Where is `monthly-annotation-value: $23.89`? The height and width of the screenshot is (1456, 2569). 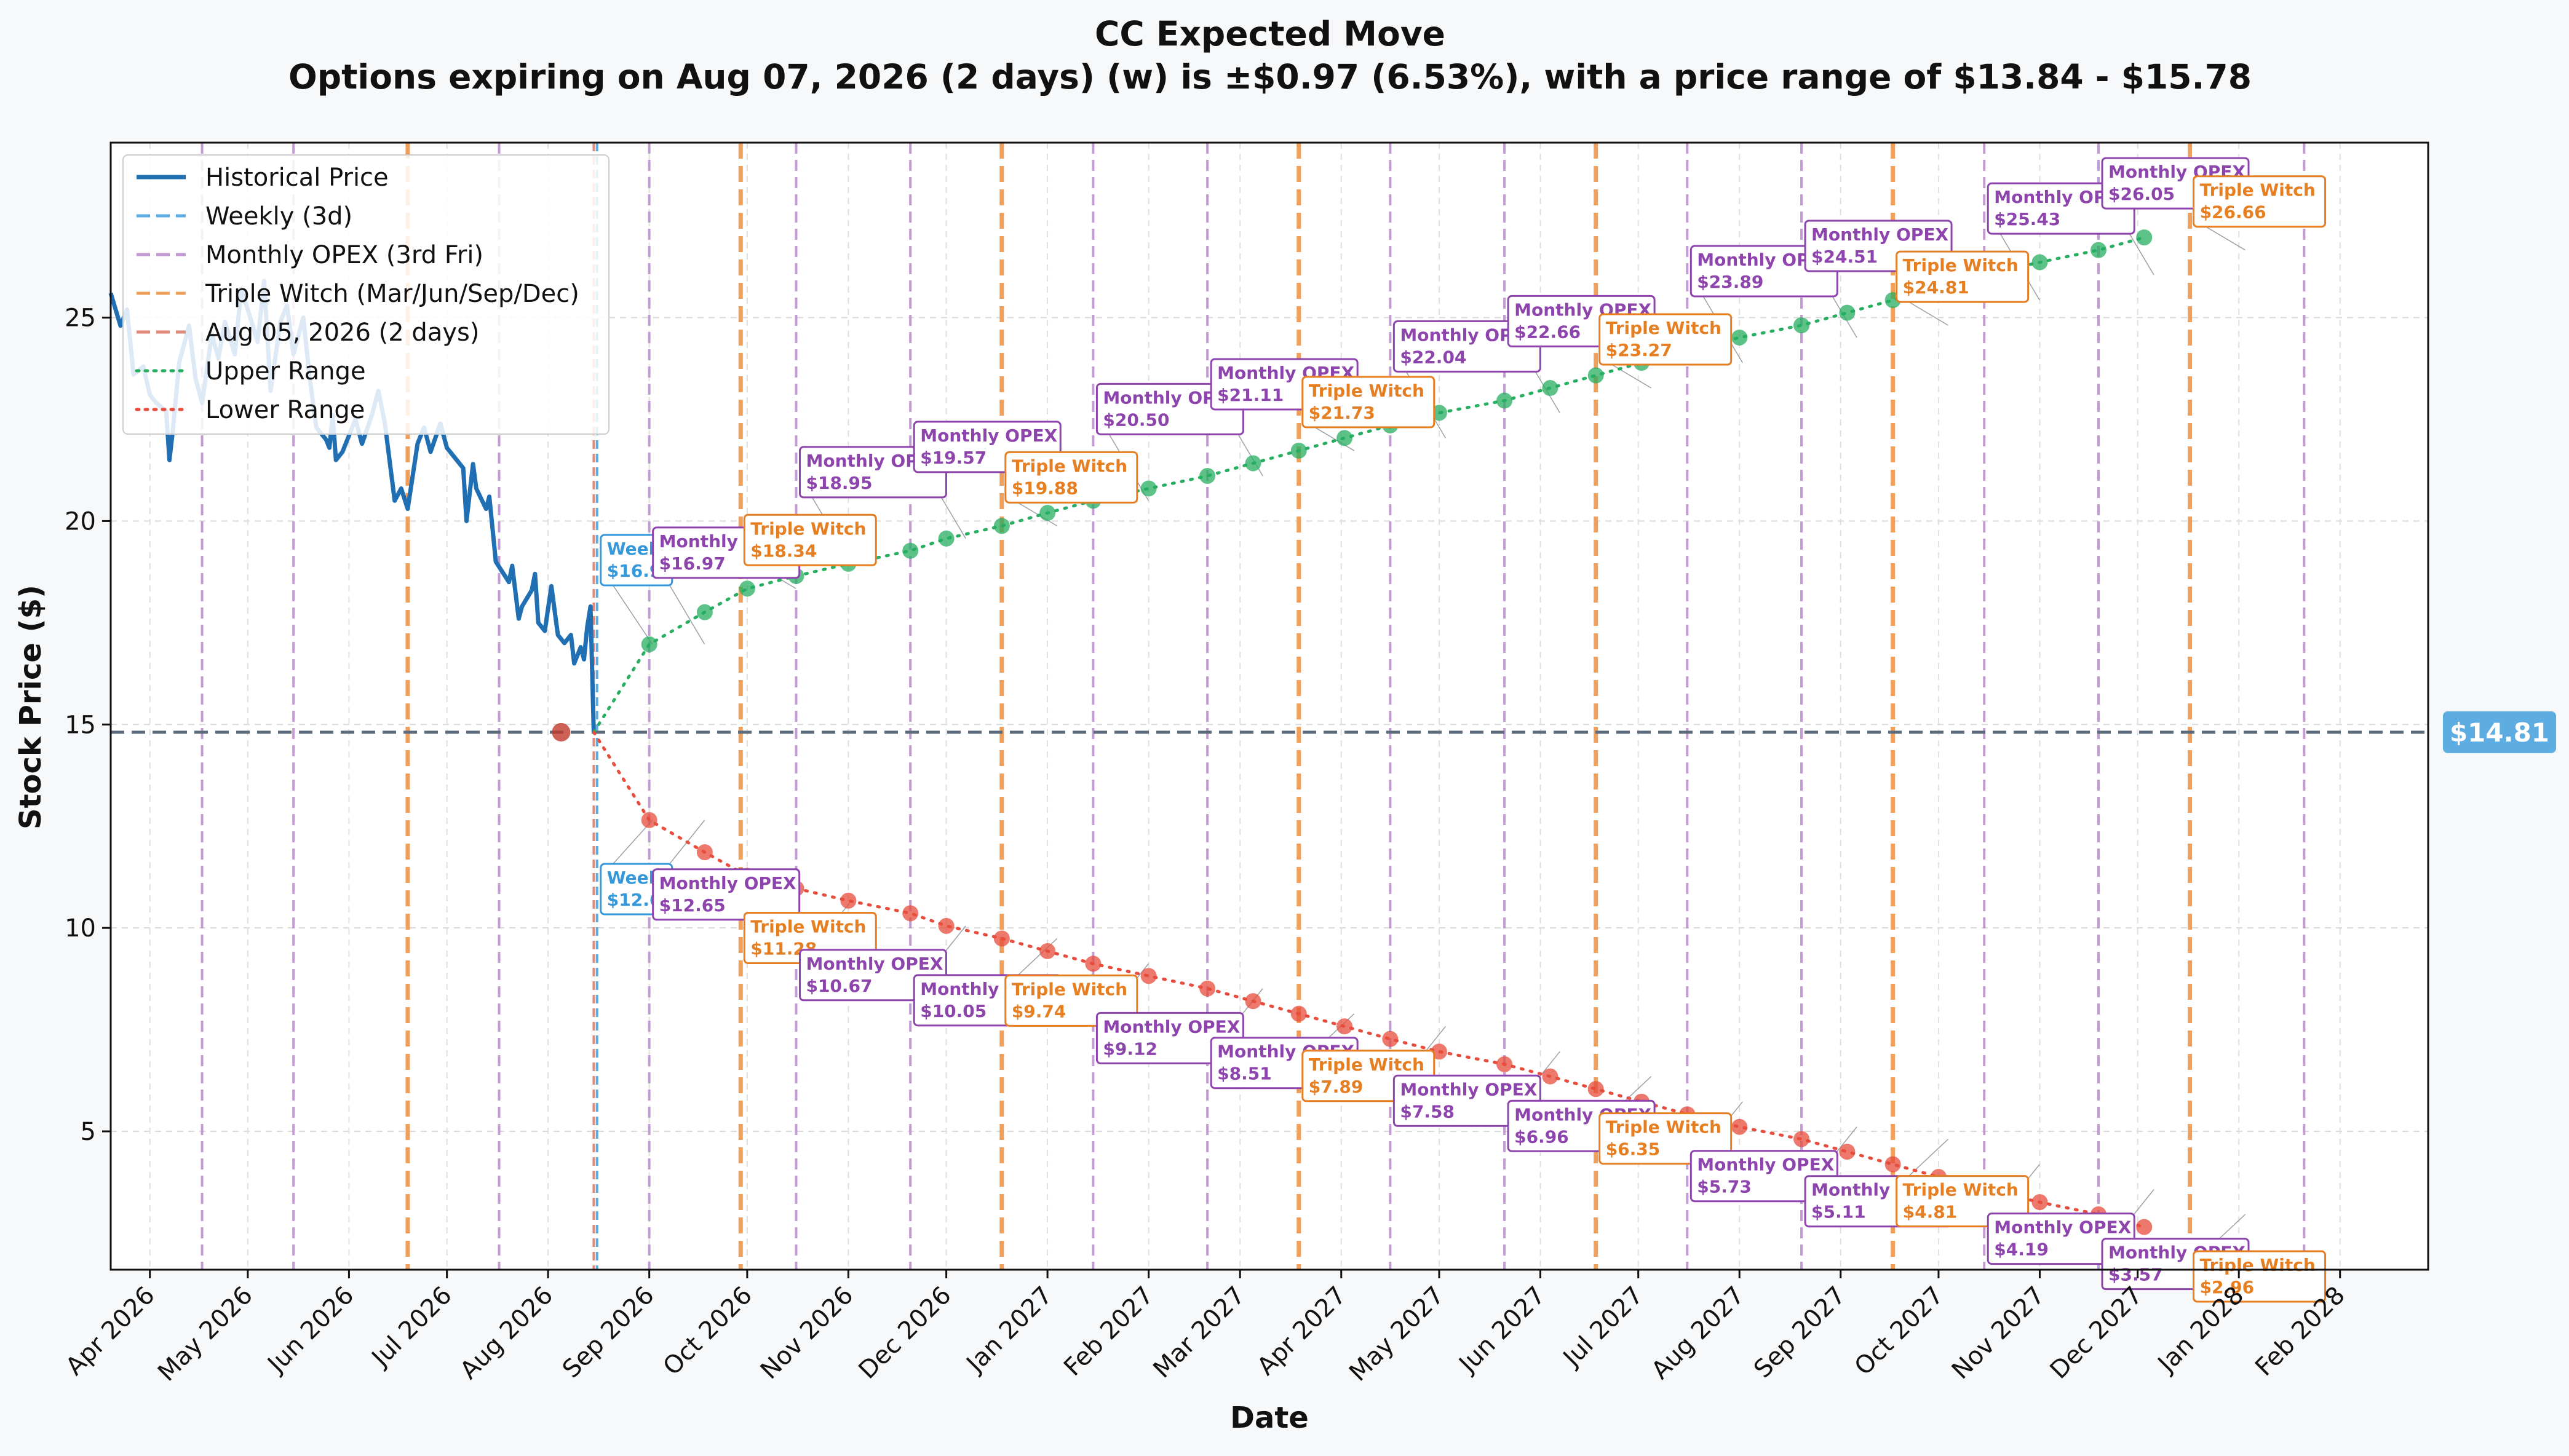
monthly-annotation-value: $23.89 is located at coordinates (1730, 282).